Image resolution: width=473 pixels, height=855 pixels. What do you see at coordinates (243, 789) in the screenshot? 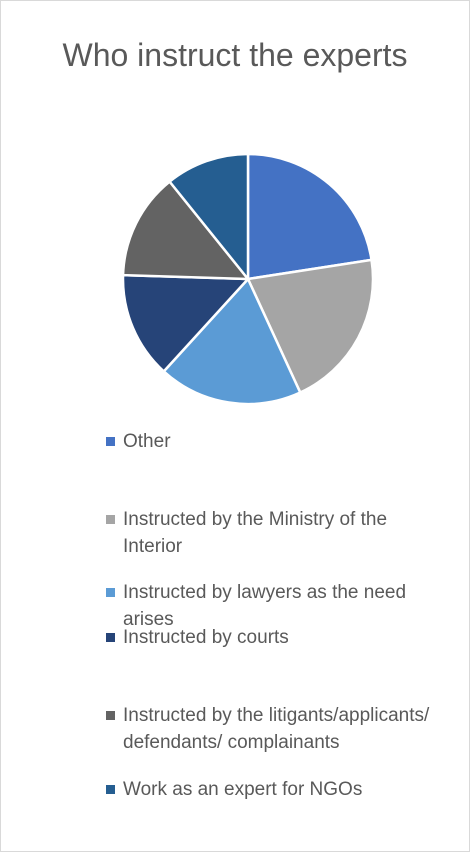
I see `legend-label: Work as an expert for NGOs` at bounding box center [243, 789].